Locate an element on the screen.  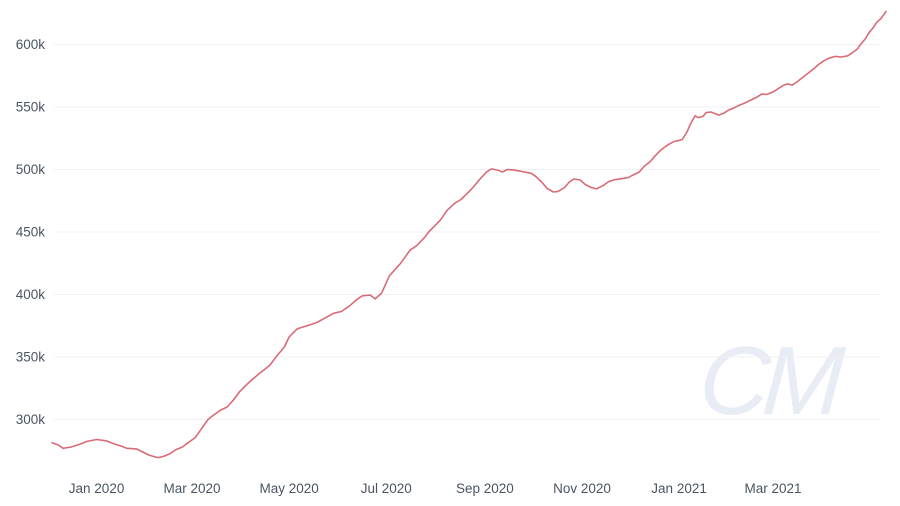
y-axis-tick-label: 300k is located at coordinates (31, 419).